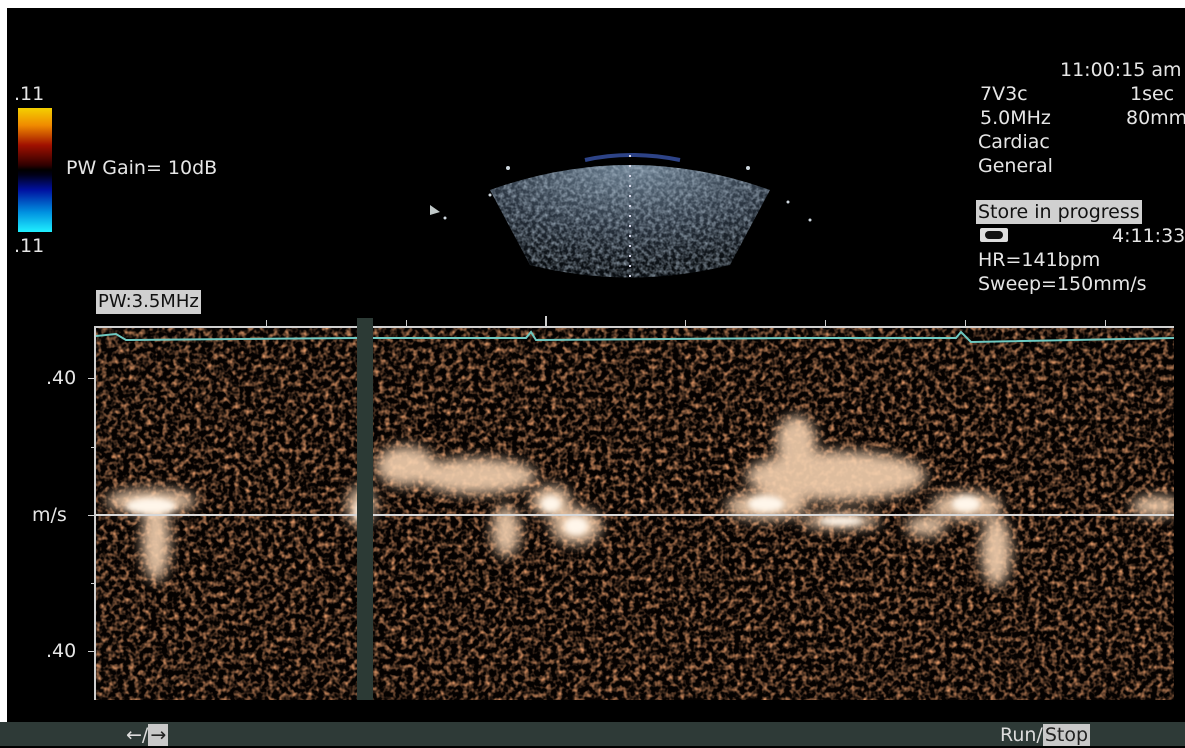 This screenshot has height=748, width=1185. I want to click on run-stop-control: Run/Stop, so click(1045, 735).